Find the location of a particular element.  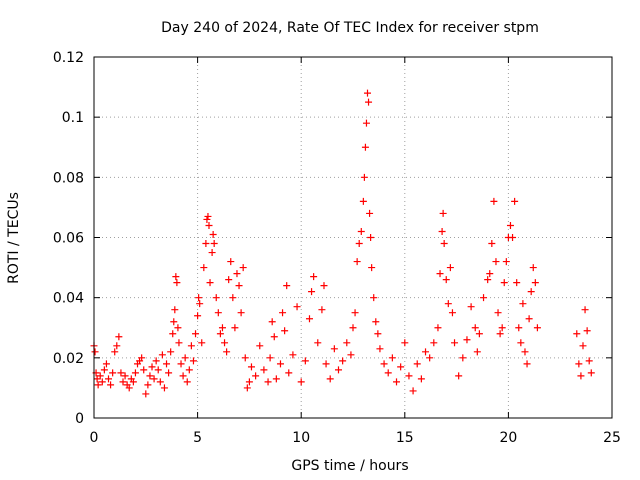

y-tick-label: 0.04 is located at coordinates (68, 299).